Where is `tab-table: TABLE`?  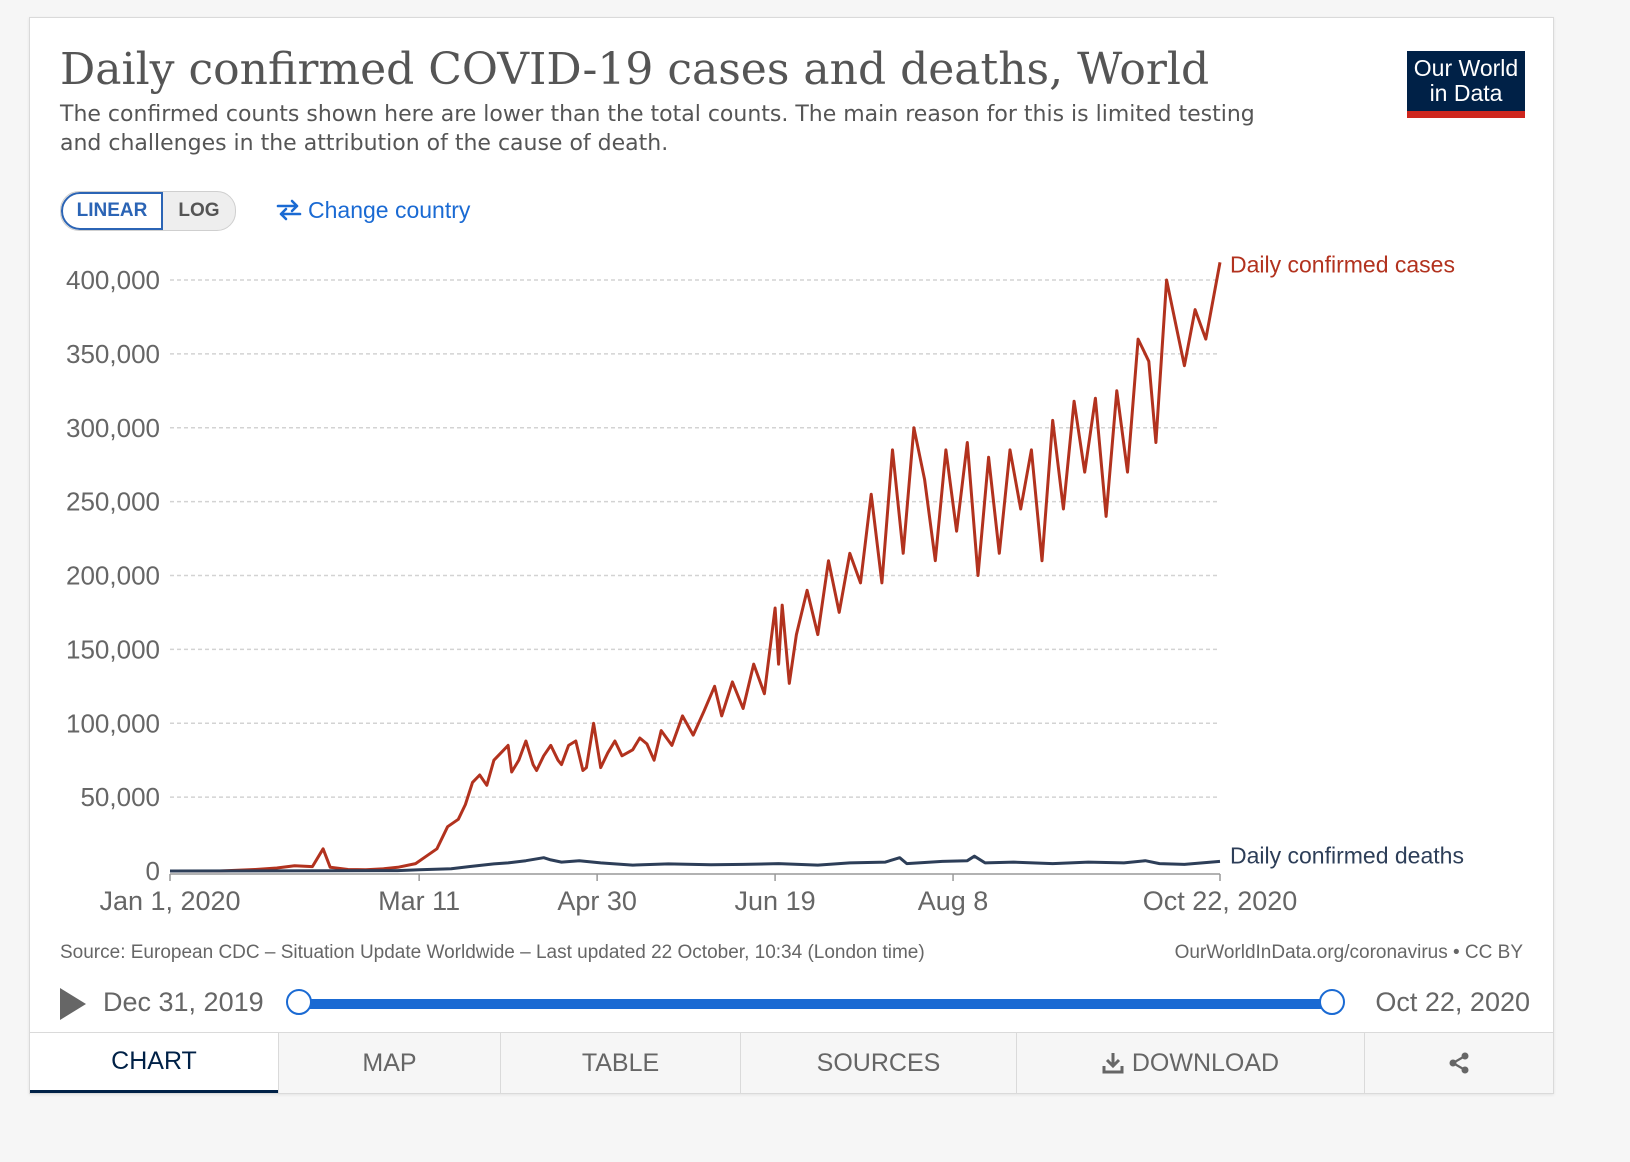
tab-table: TABLE is located at coordinates (620, 1063).